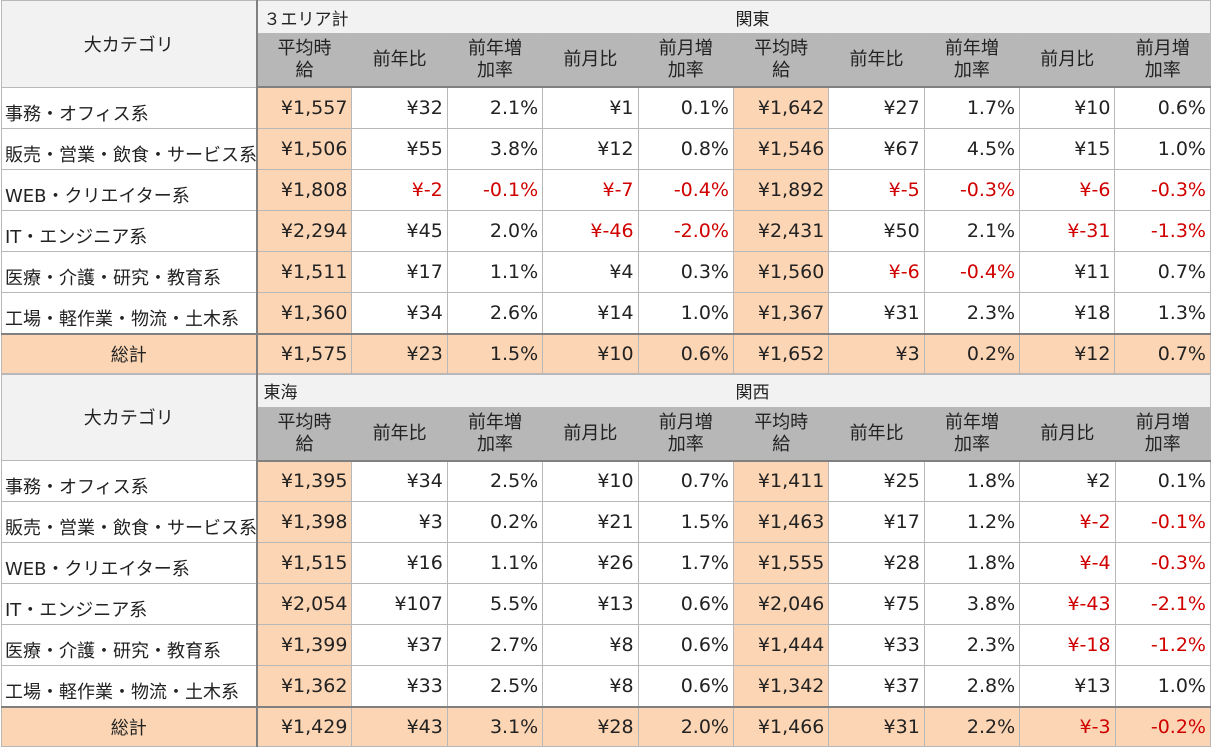 This screenshot has width=1212, height=747. I want to click on total-cell: 0.7%, so click(1163, 354).